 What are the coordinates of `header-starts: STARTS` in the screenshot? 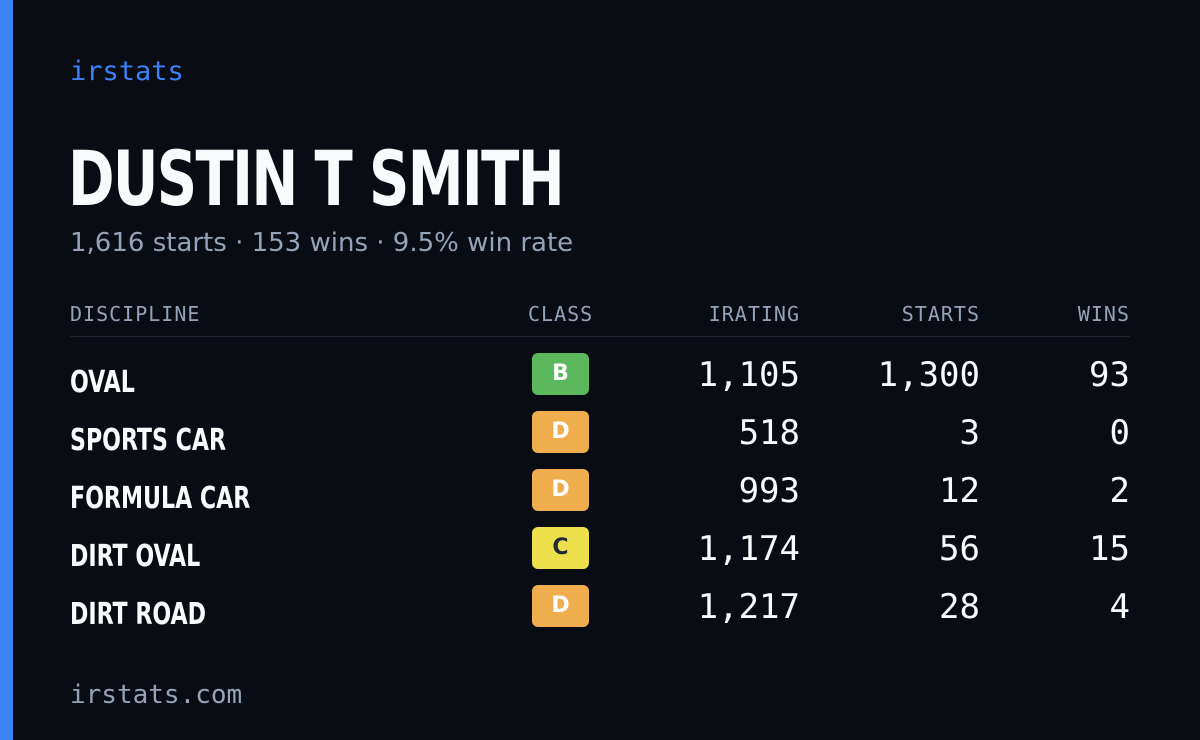 It's located at (940, 314).